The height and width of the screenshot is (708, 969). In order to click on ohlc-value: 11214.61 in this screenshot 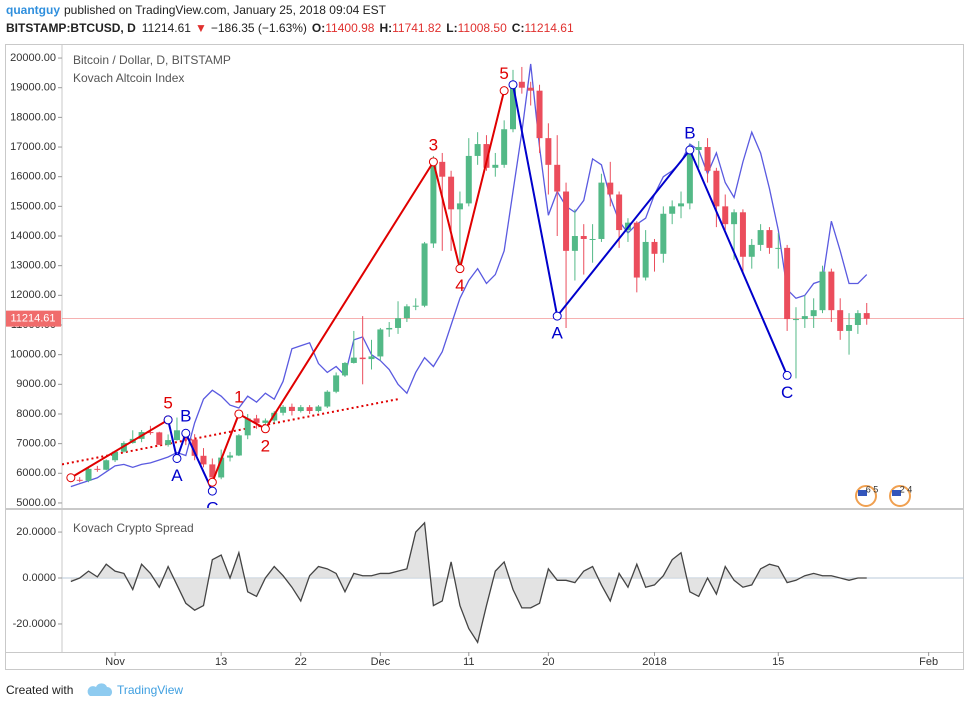, I will do `click(548, 28)`.